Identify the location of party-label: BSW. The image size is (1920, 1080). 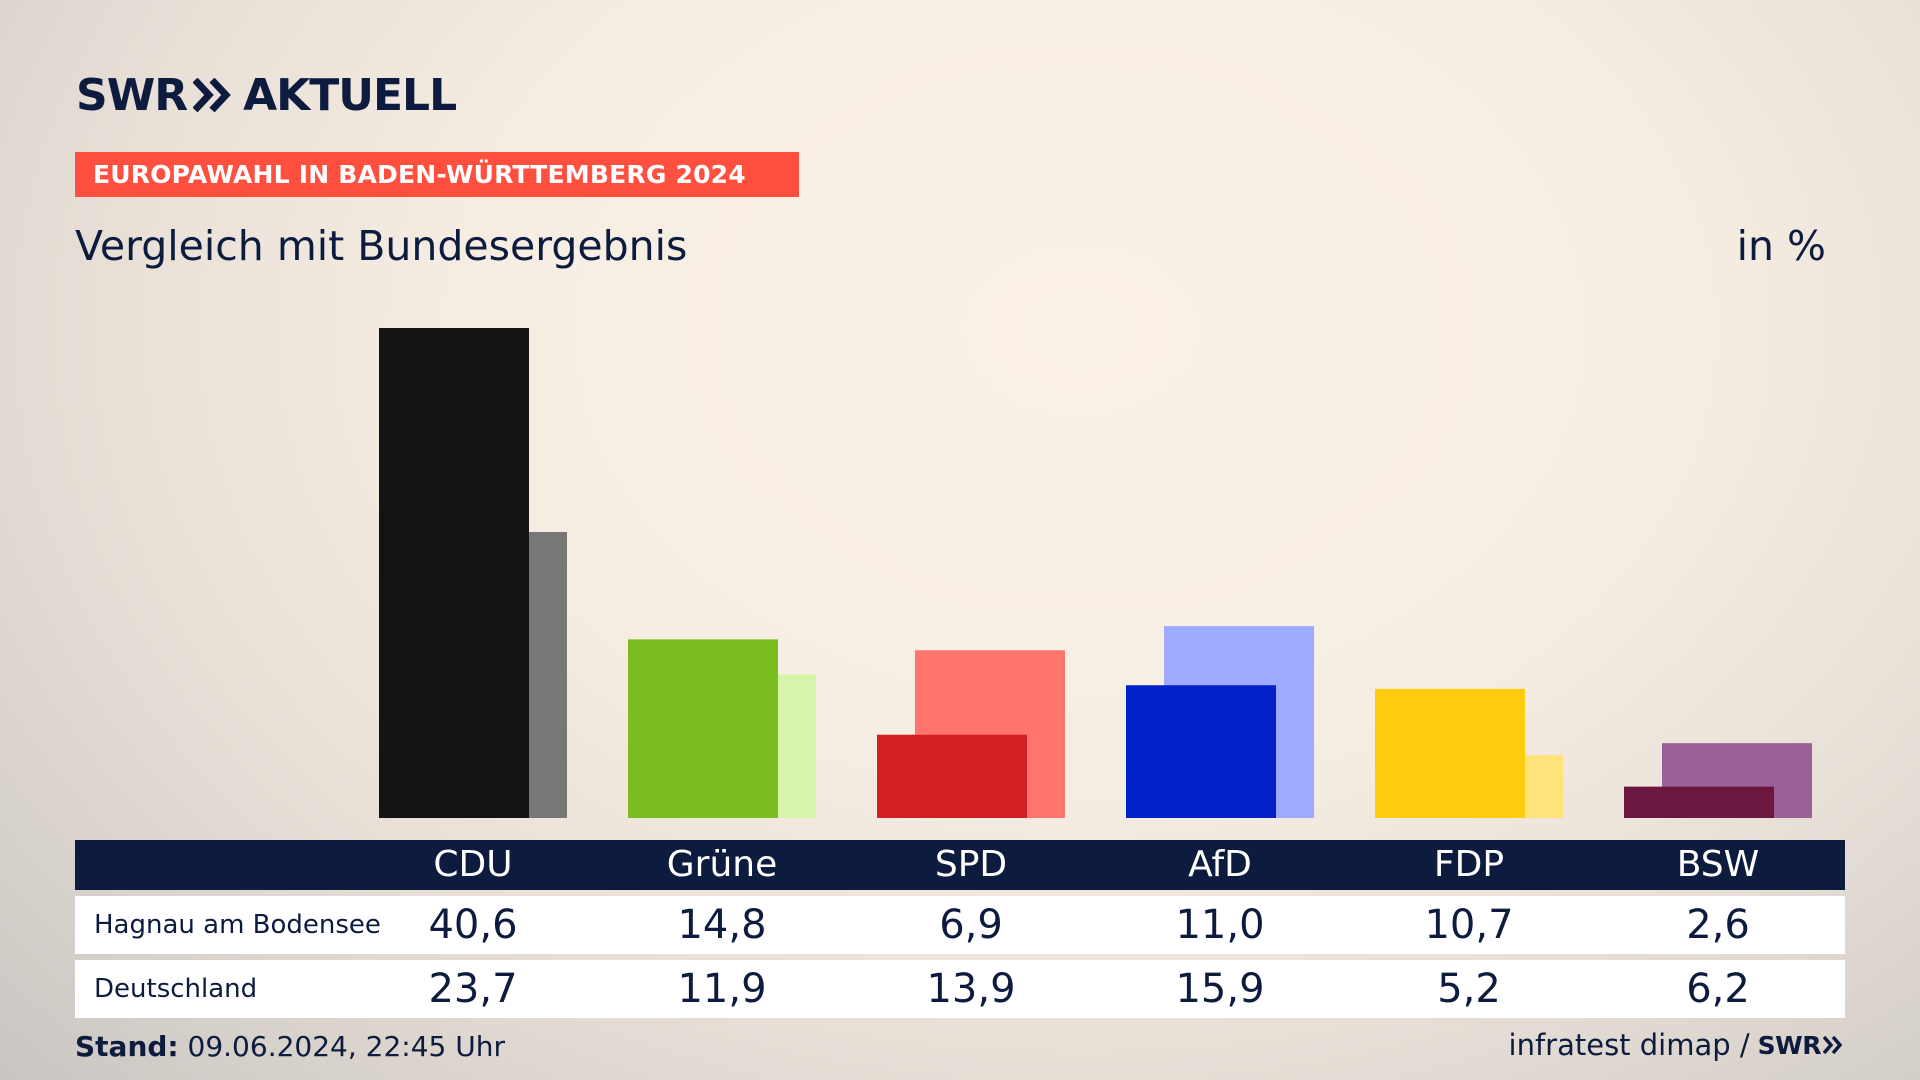
(1718, 864).